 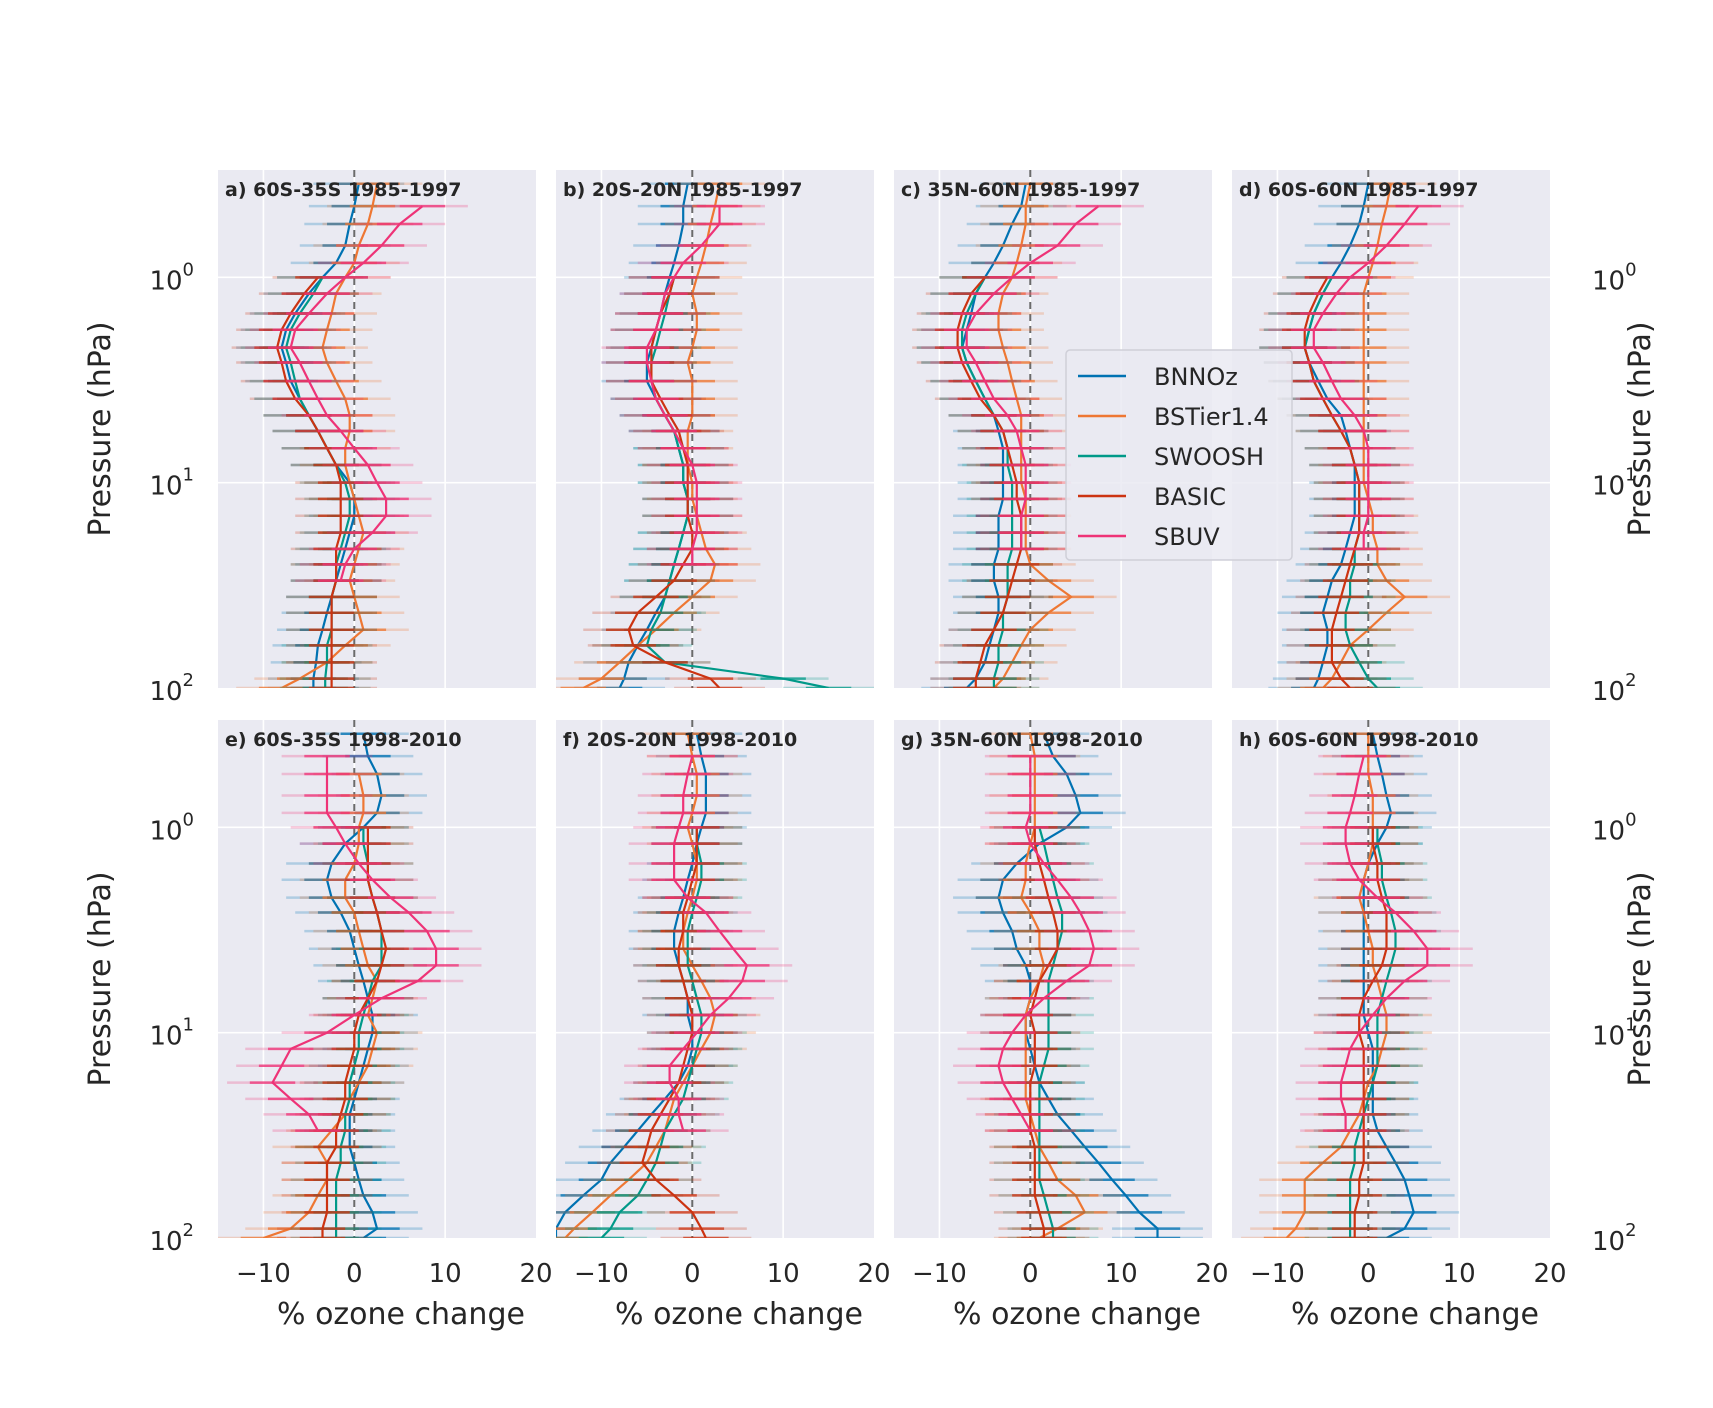 I want to click on legend-label: SBUV, so click(x=1187, y=537).